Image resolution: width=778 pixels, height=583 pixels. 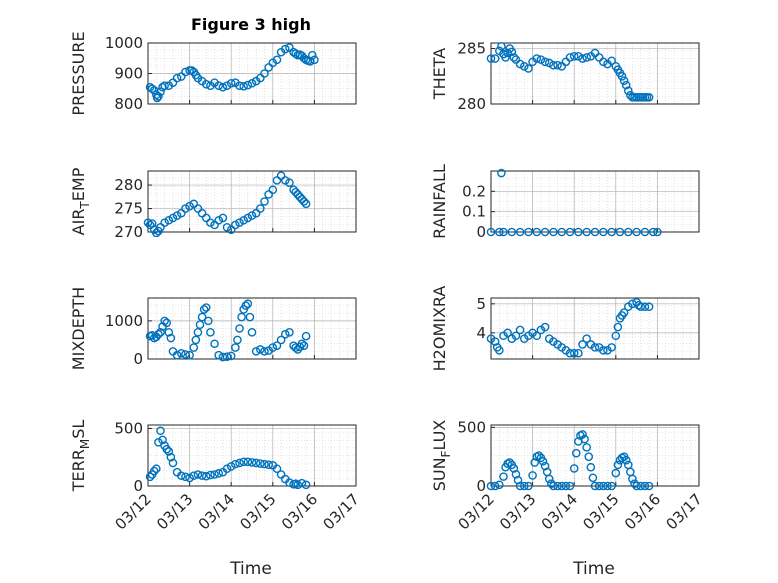 What do you see at coordinates (80, 456) in the screenshot?
I see `y-axis-label: TERRMSL` at bounding box center [80, 456].